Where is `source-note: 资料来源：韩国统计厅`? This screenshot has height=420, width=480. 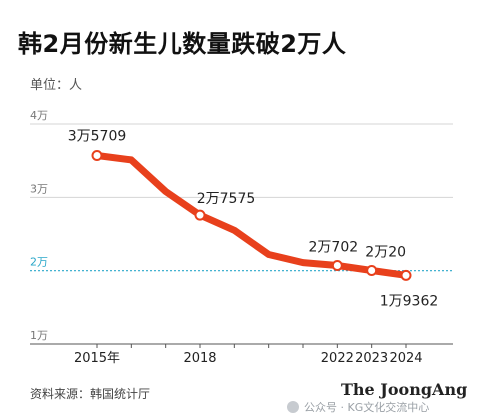 source-note: 资料来源：韩国统计厅 is located at coordinates (90, 394).